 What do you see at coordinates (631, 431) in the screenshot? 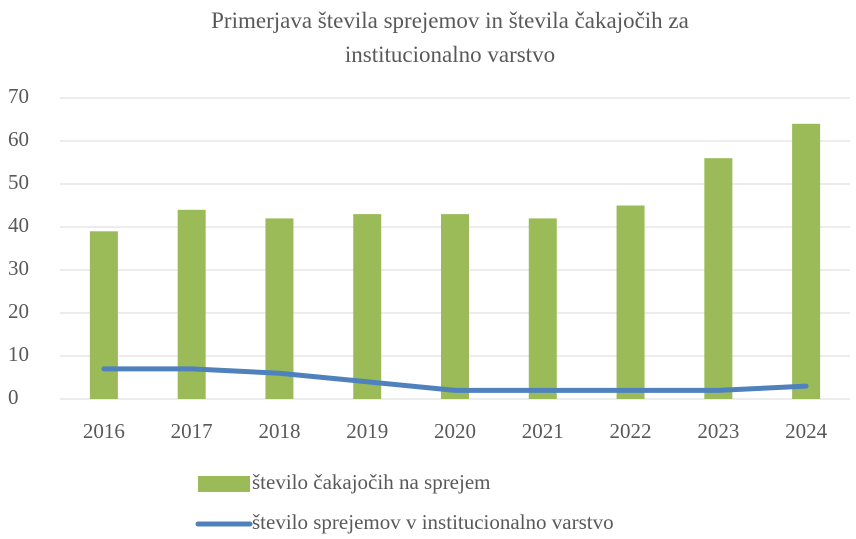
I see `x-tick-label: 2022` at bounding box center [631, 431].